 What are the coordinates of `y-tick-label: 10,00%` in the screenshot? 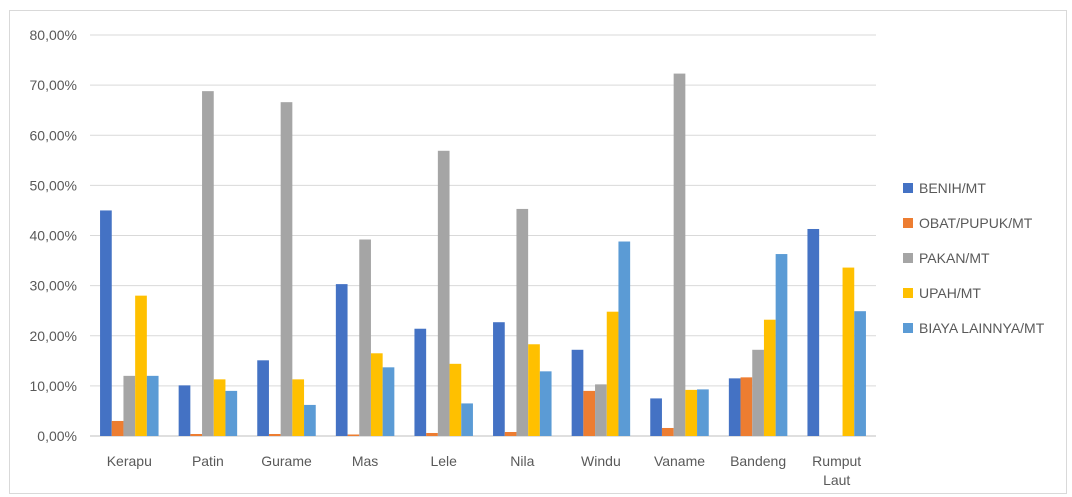 It's located at (53, 386).